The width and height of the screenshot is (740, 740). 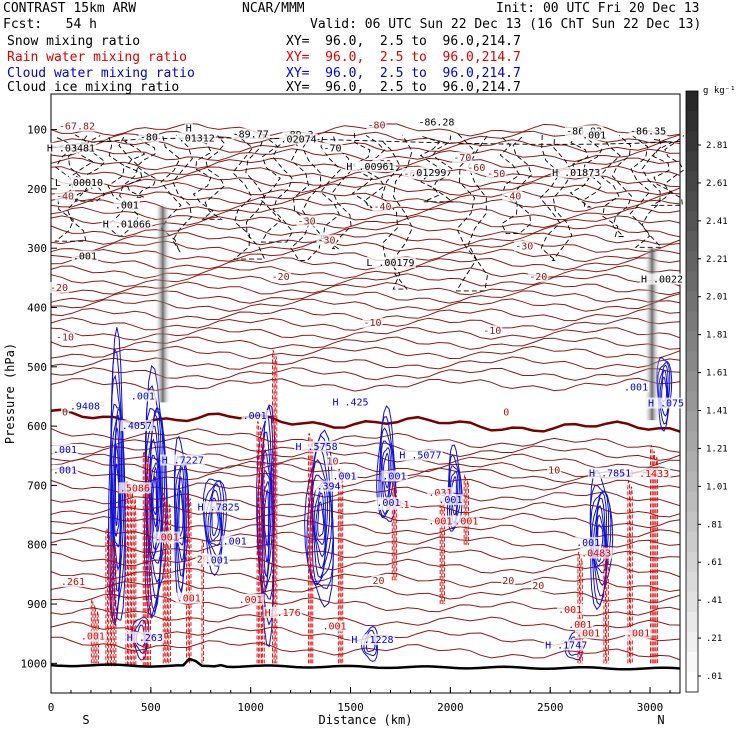 What do you see at coordinates (350, 707) in the screenshot?
I see `x-tick-label: 1500` at bounding box center [350, 707].